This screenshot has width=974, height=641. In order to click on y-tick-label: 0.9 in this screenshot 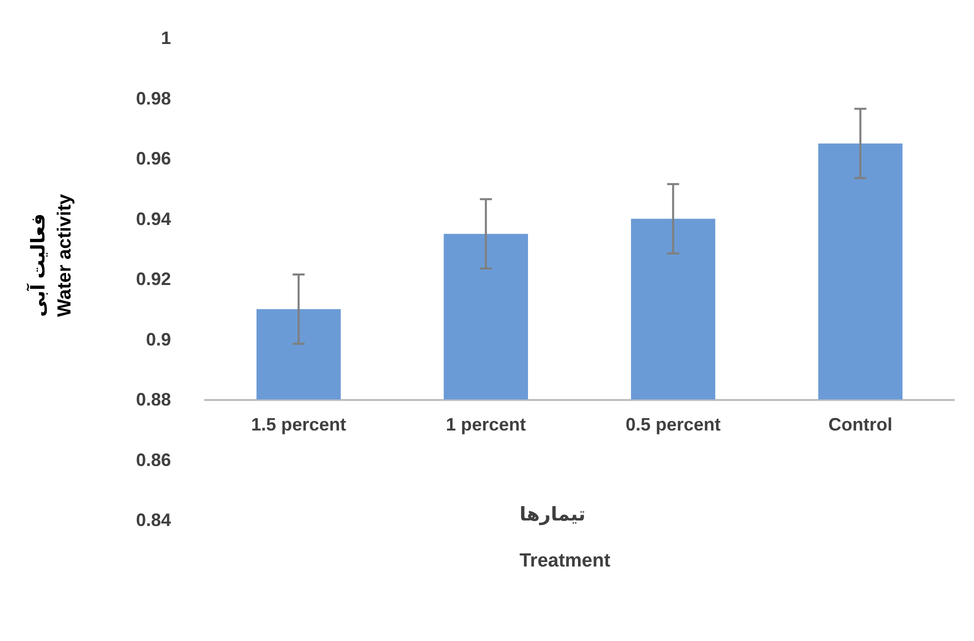, I will do `click(158, 339)`.